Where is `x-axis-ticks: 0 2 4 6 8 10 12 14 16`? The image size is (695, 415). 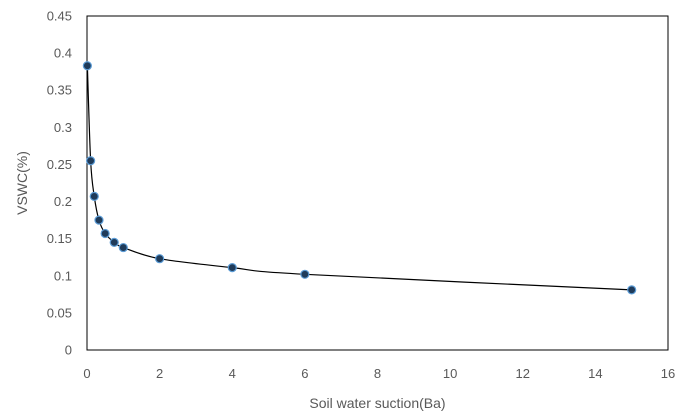
x-axis-ticks: 0 2 4 6 8 10 12 14 16 is located at coordinates (379, 373).